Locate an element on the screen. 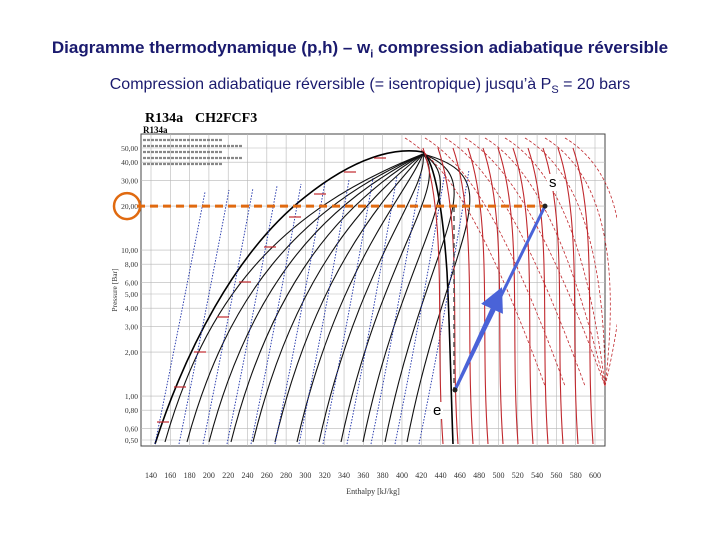 The height and width of the screenshot is (540, 720). compression-direction-arrow is located at coordinates (478, 339).